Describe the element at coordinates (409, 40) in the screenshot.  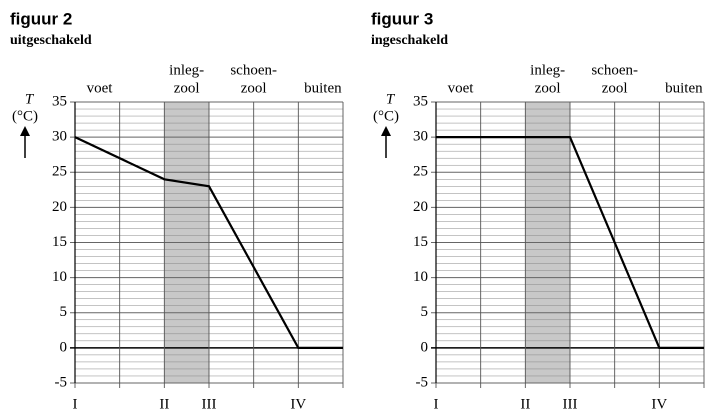
I see `chart-subtitle: ingeschakeld` at that location.